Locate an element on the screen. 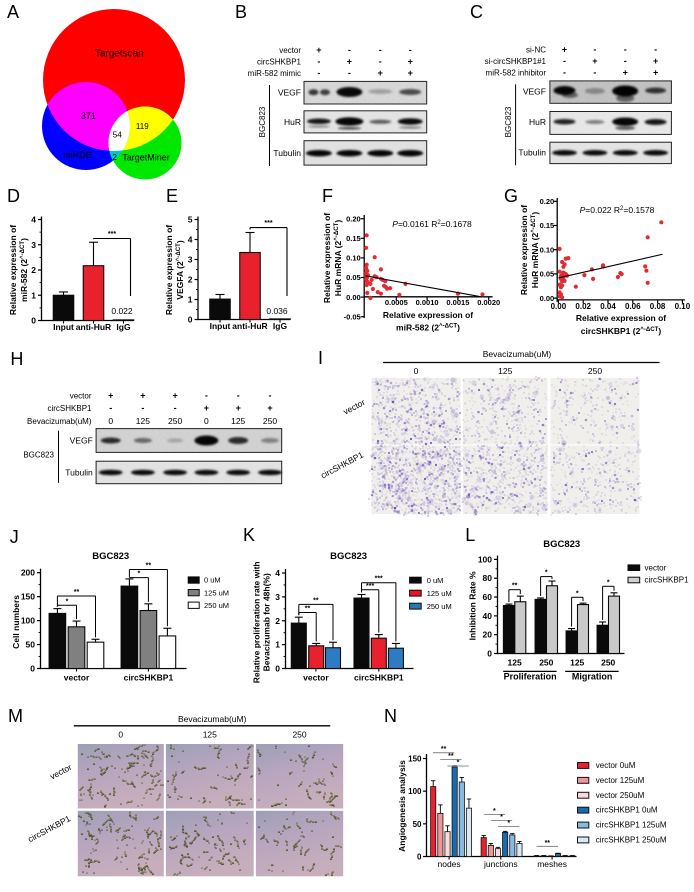  svg-text: 119 is located at coordinates (142, 126).